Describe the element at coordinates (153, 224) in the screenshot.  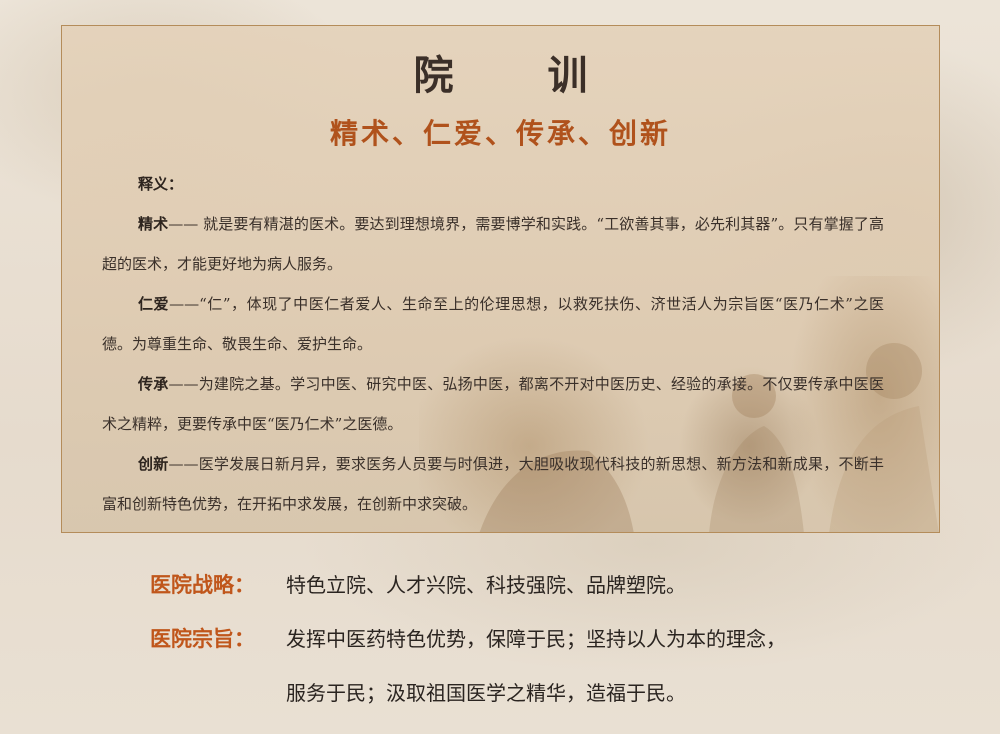
I see `term-label: 精术` at that location.